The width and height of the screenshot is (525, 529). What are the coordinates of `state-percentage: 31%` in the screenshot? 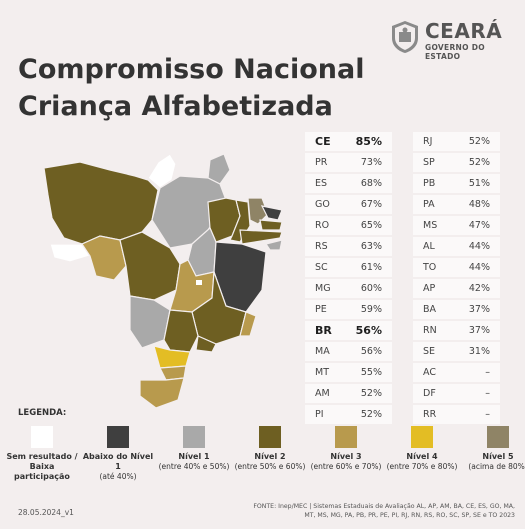 It's located at (479, 351).